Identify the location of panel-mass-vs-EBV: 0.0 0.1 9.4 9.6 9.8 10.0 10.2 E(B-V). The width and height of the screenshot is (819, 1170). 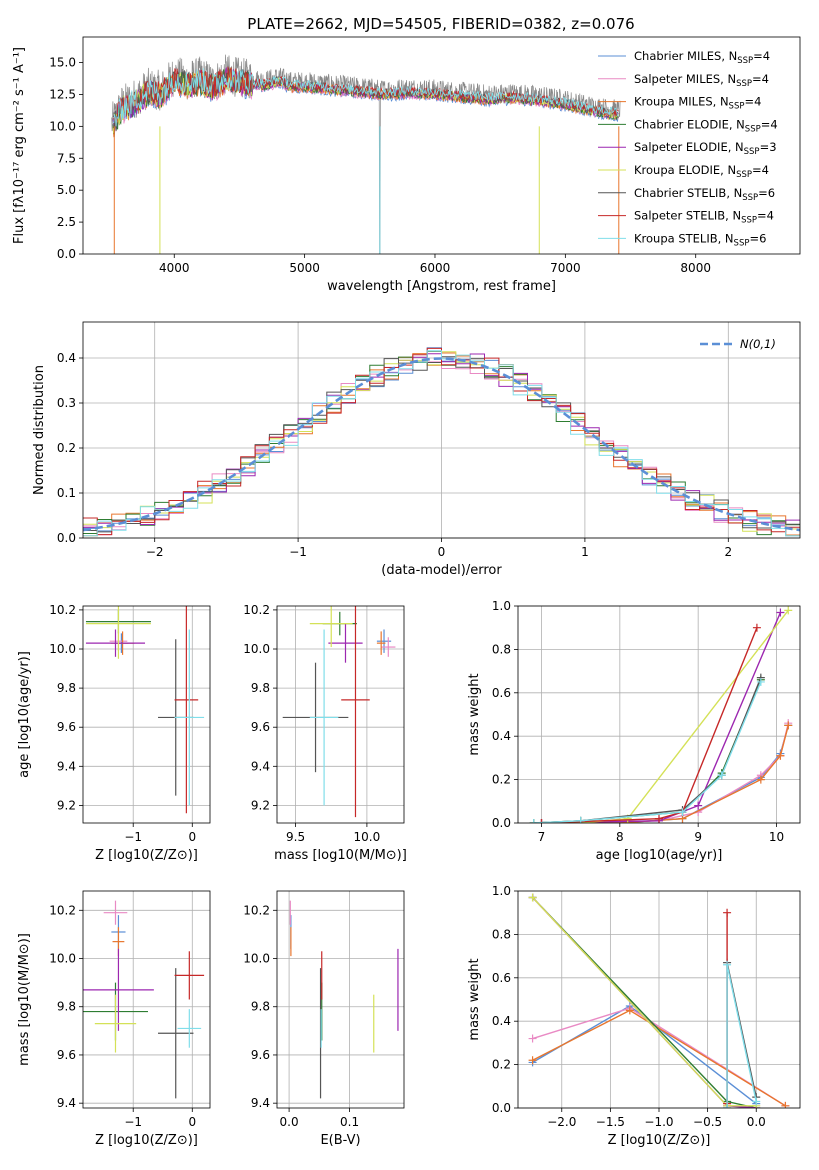
(324, 1019).